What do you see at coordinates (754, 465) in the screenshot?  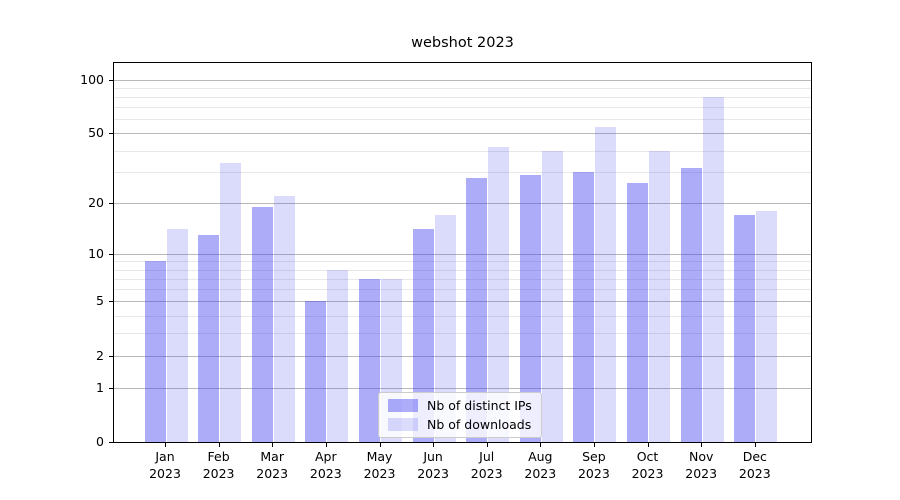 I see `x-tick-label: Dec 2023` at bounding box center [754, 465].